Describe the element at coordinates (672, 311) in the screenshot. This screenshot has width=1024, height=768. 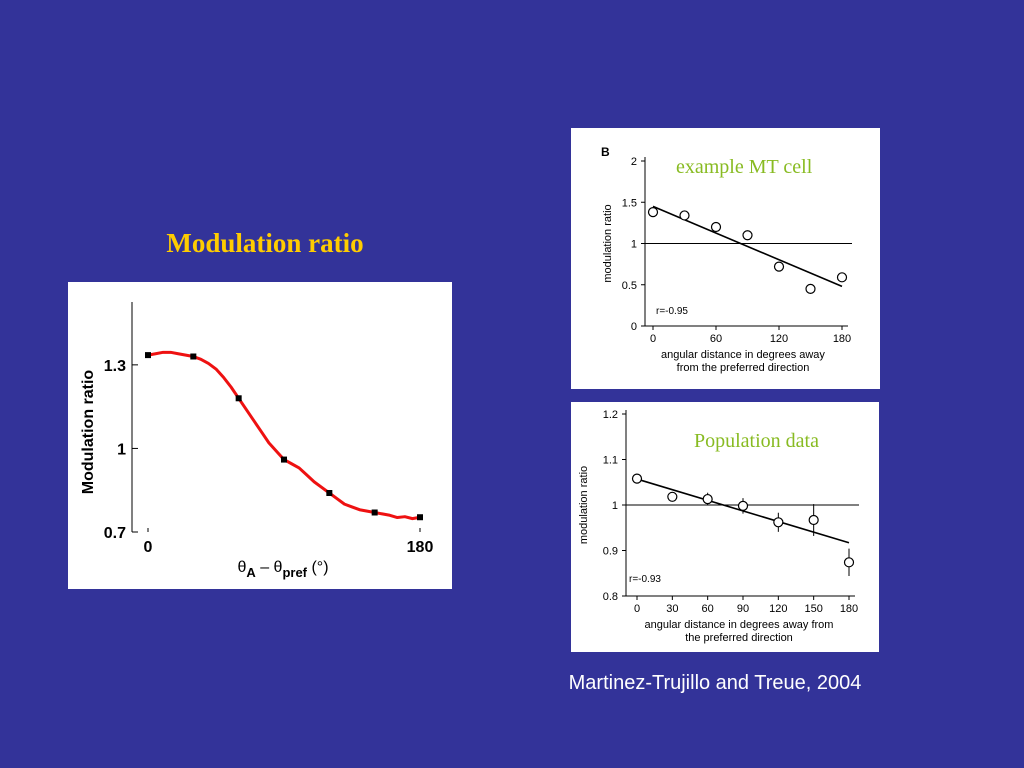
I see `correlation-label: r=-0.95` at that location.